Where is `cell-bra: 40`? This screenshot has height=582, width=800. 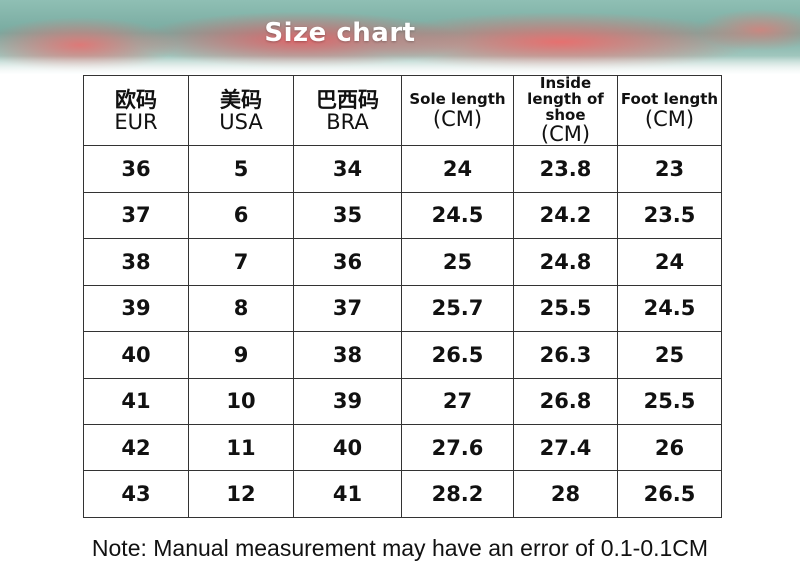 cell-bra: 40 is located at coordinates (347, 448).